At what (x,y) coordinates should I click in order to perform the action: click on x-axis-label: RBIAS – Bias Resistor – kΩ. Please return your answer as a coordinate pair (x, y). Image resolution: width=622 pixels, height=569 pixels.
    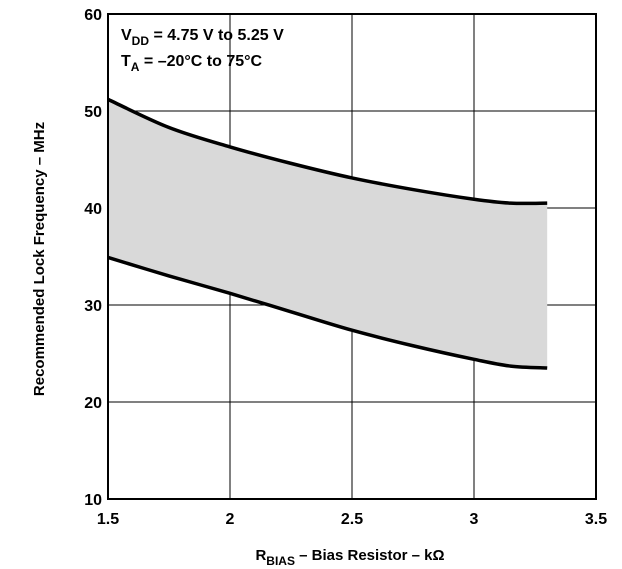
    Looking at the image, I should click on (349, 557).